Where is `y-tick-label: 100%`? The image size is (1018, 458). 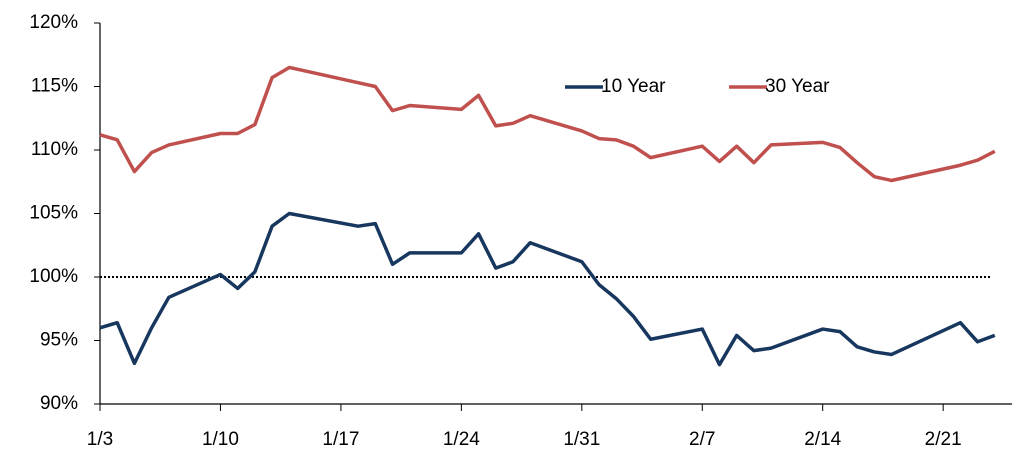 y-tick-label: 100% is located at coordinates (53, 276).